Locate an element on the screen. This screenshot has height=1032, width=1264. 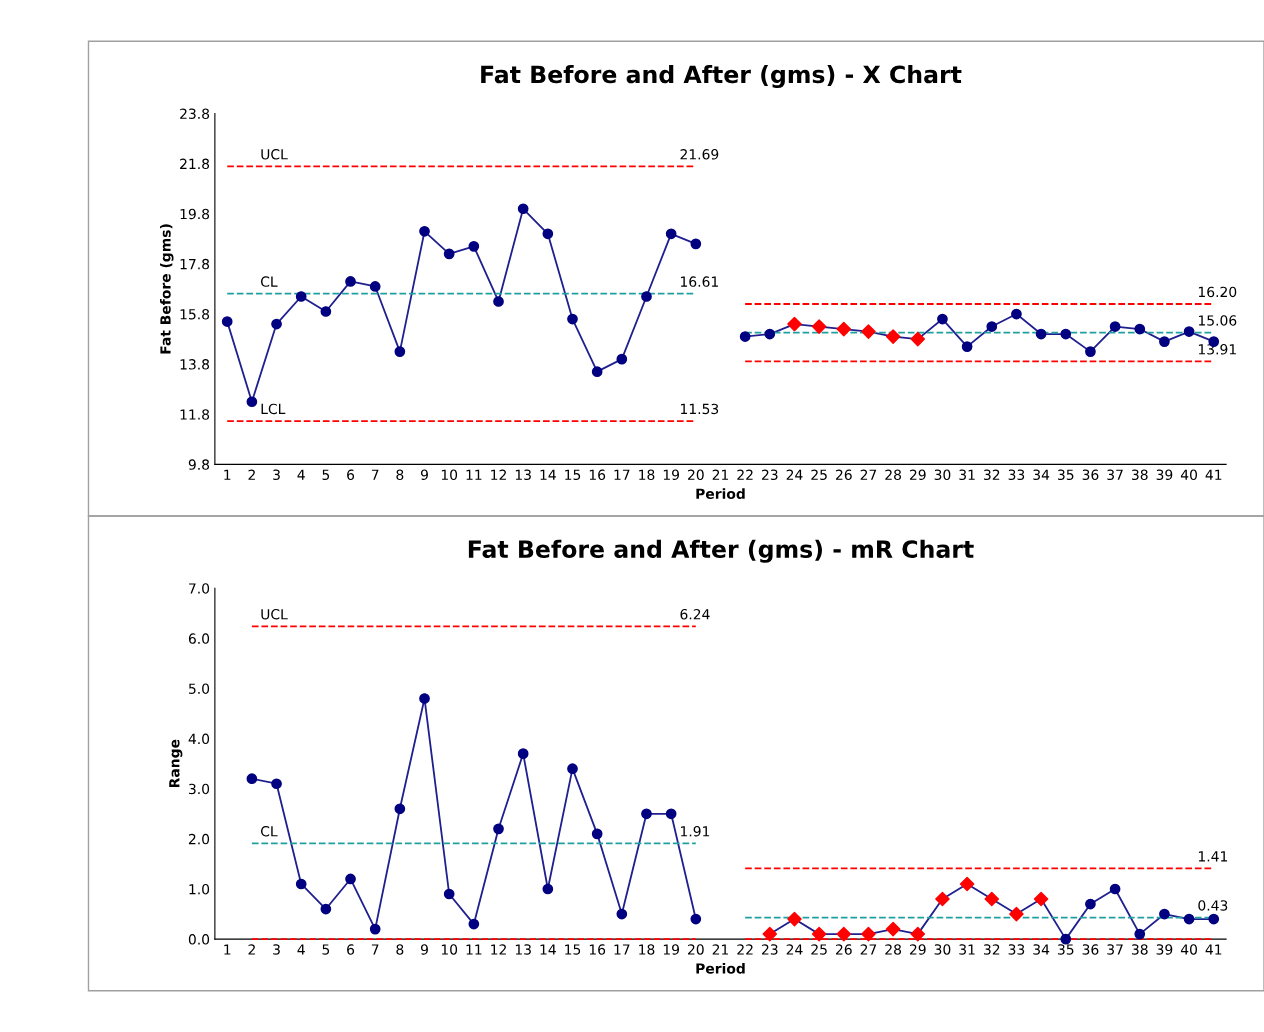
x-tick-label: 40 is located at coordinates (1188, 949).